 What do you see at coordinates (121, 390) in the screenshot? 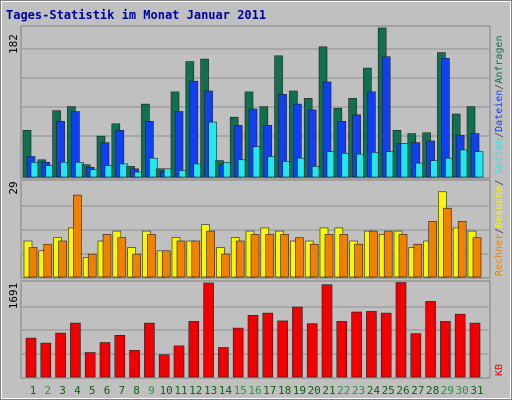
I see `day-label: 7` at bounding box center [121, 390].